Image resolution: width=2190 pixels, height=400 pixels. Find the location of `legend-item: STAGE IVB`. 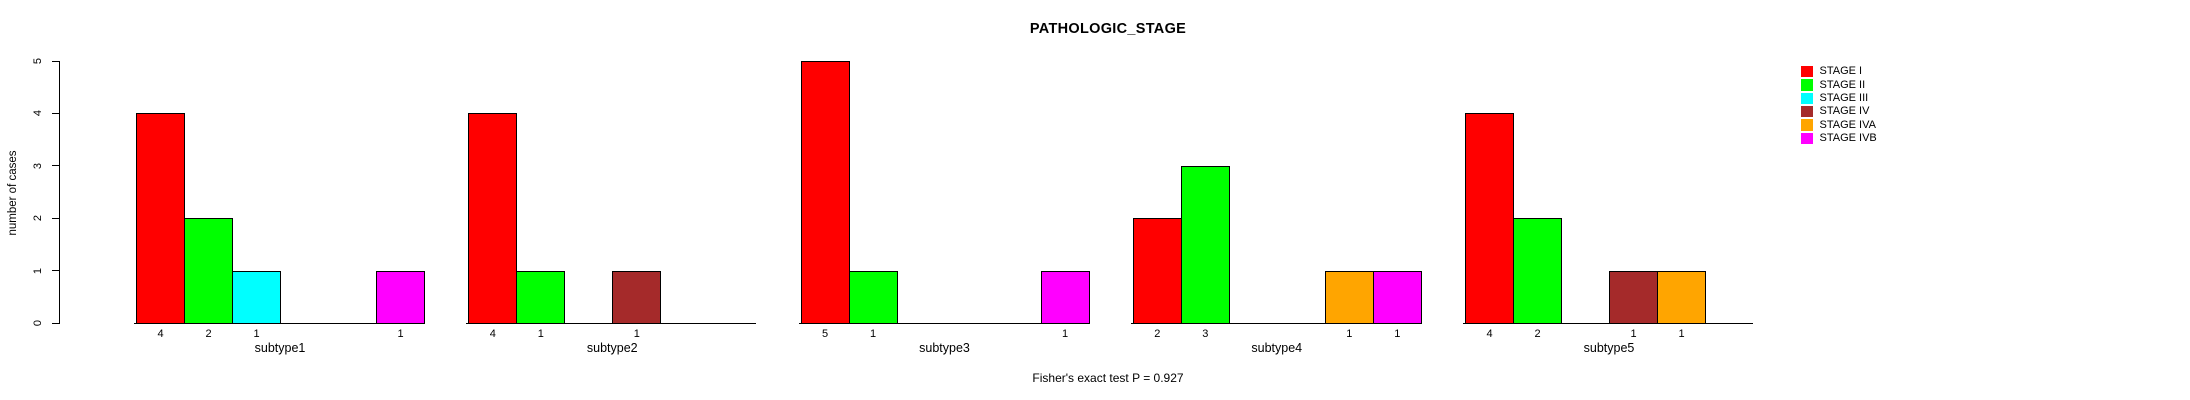

legend-item: STAGE IVB is located at coordinates (1839, 138).